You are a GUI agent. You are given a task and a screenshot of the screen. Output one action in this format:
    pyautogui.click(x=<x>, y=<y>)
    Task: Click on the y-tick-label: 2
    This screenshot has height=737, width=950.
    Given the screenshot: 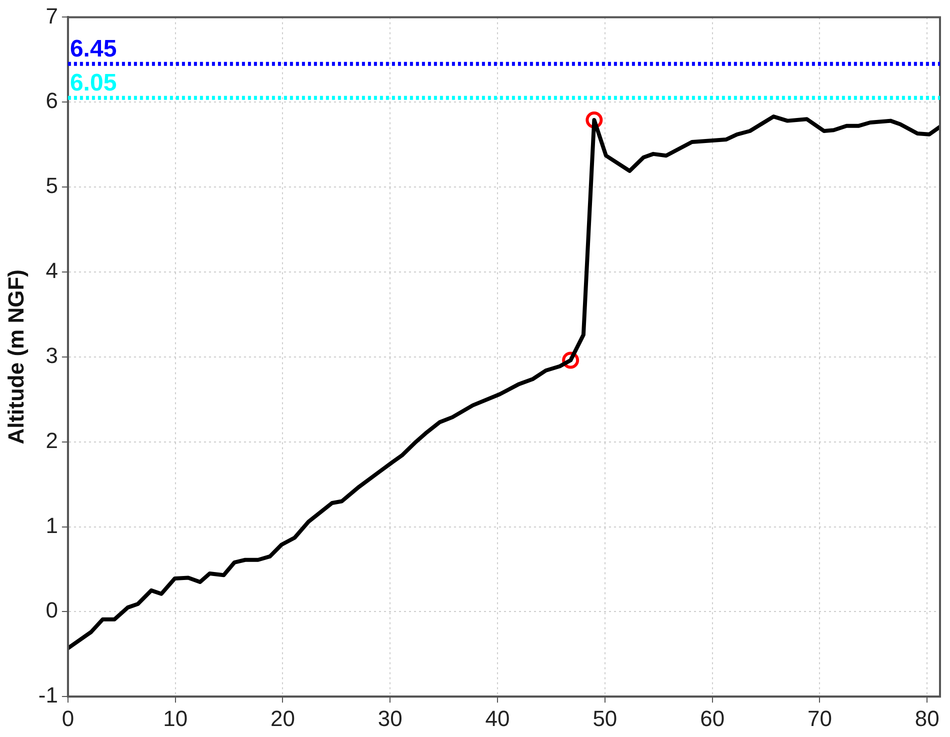 What is the action you would take?
    pyautogui.click(x=52, y=440)
    